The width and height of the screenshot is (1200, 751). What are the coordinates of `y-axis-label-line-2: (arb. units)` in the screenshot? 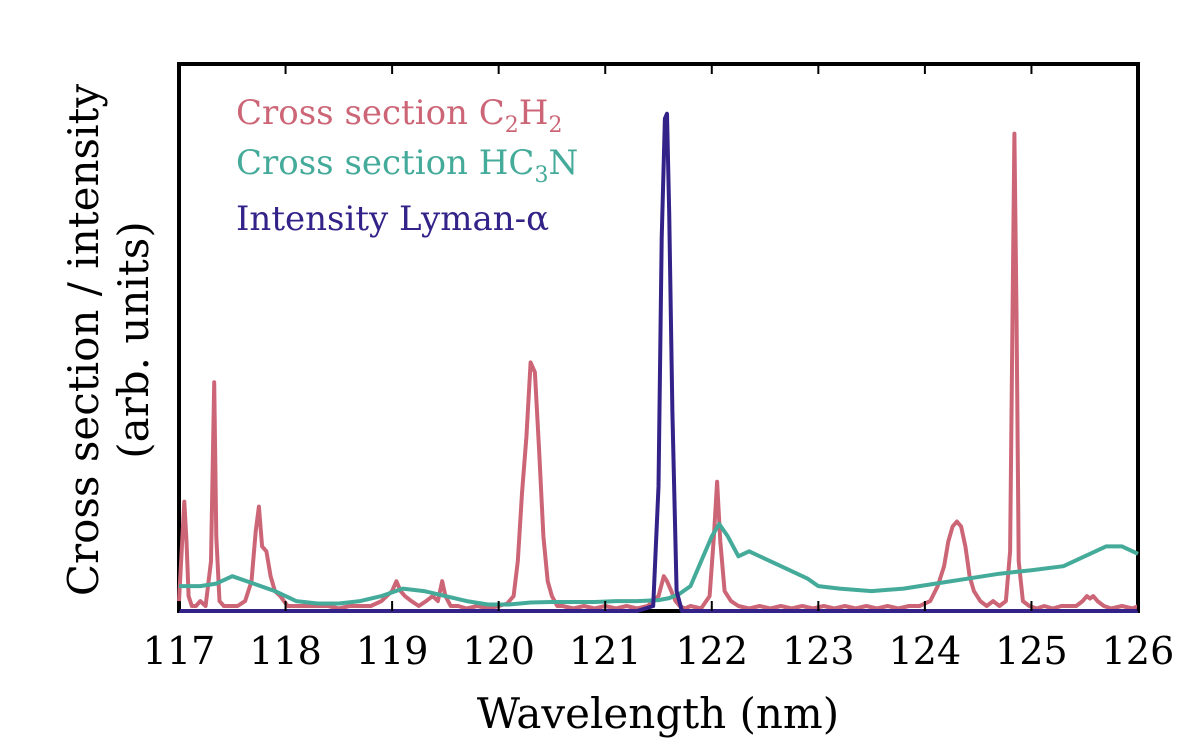 It's located at (133, 339).